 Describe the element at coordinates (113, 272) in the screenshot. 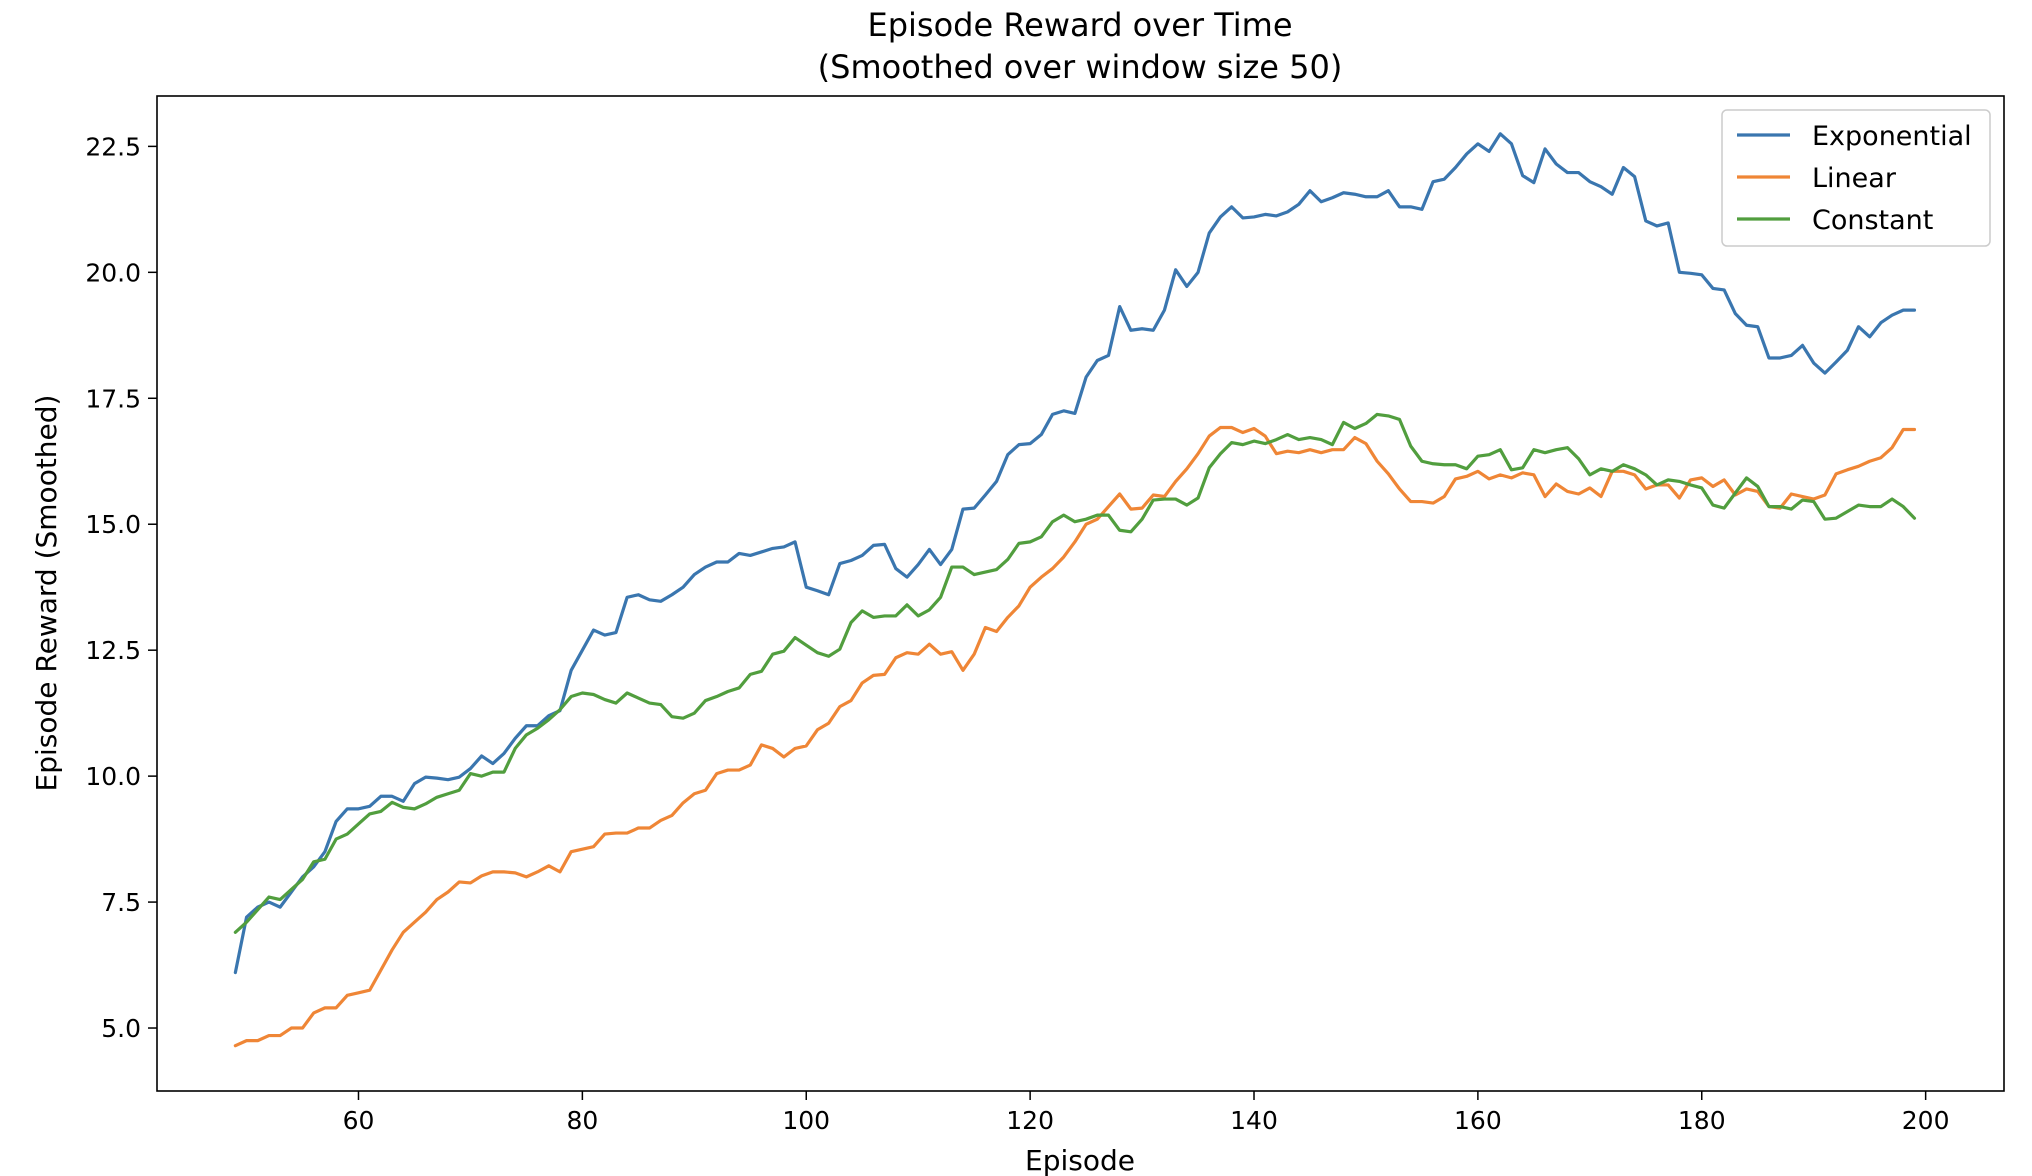

I see `y-tick-label: 20.0` at that location.